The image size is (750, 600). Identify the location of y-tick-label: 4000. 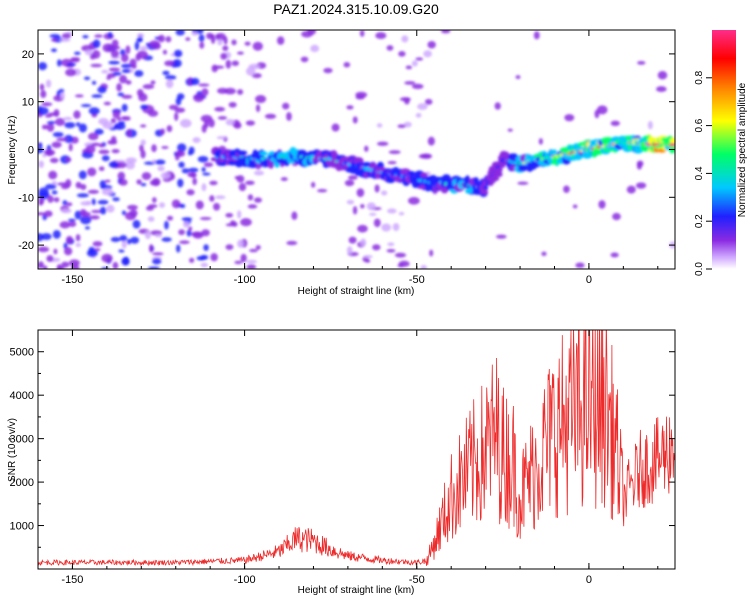
(22, 396).